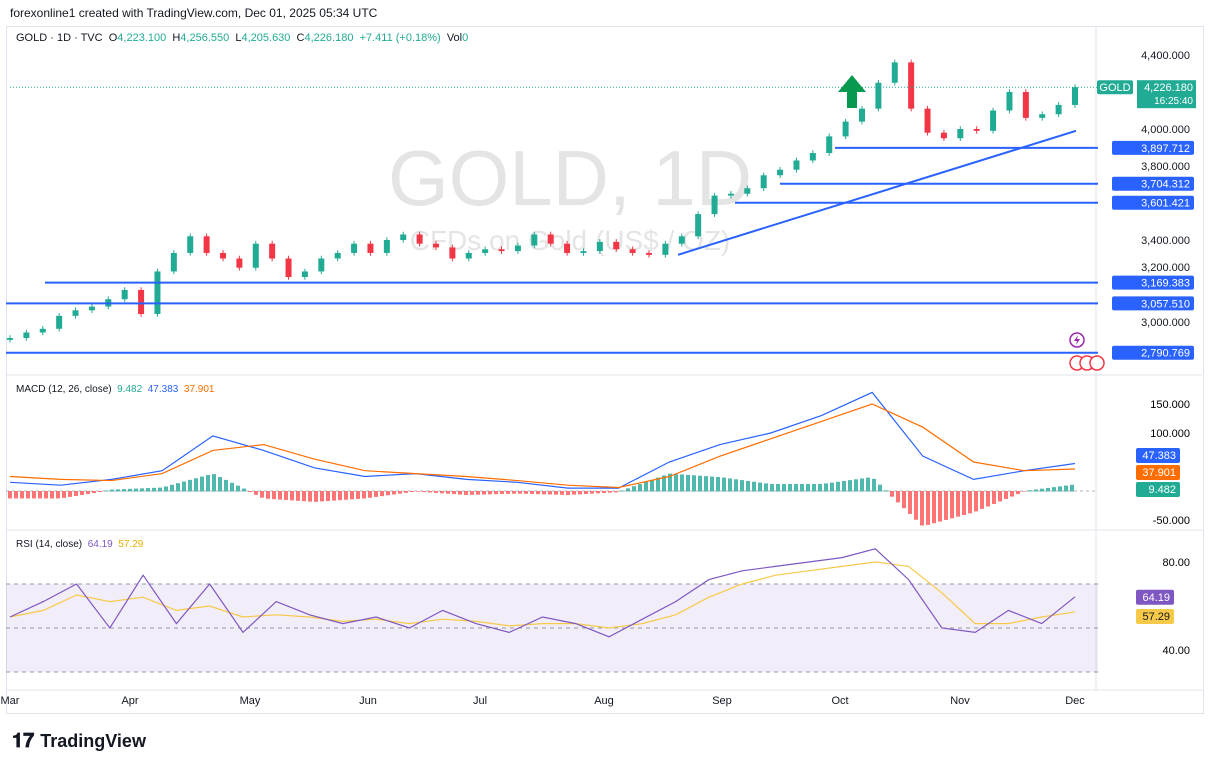 This screenshot has height=768, width=1208. I want to click on x-tick-label: Aug, so click(604, 701).